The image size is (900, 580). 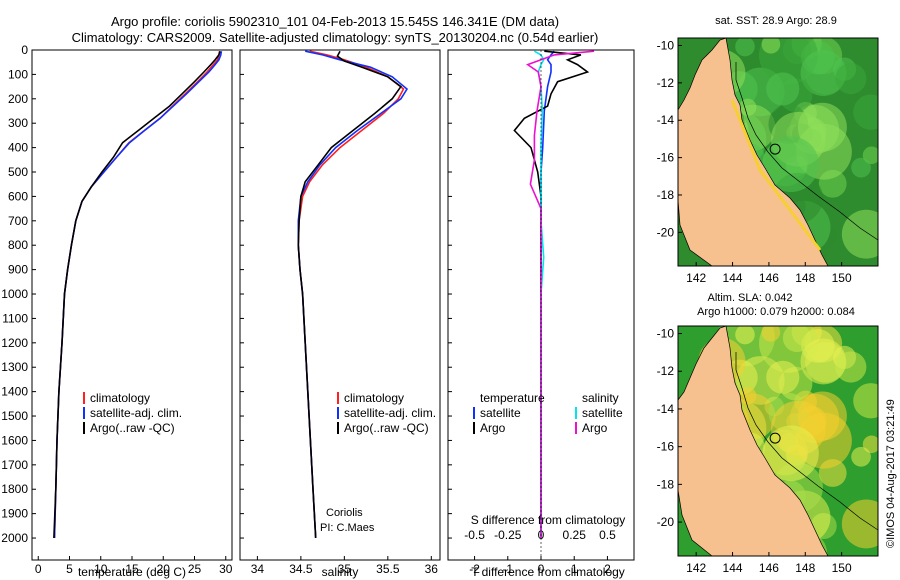 I want to click on credit: ©IMOS 04-Aug-2017 03:21:49, so click(x=891, y=473).